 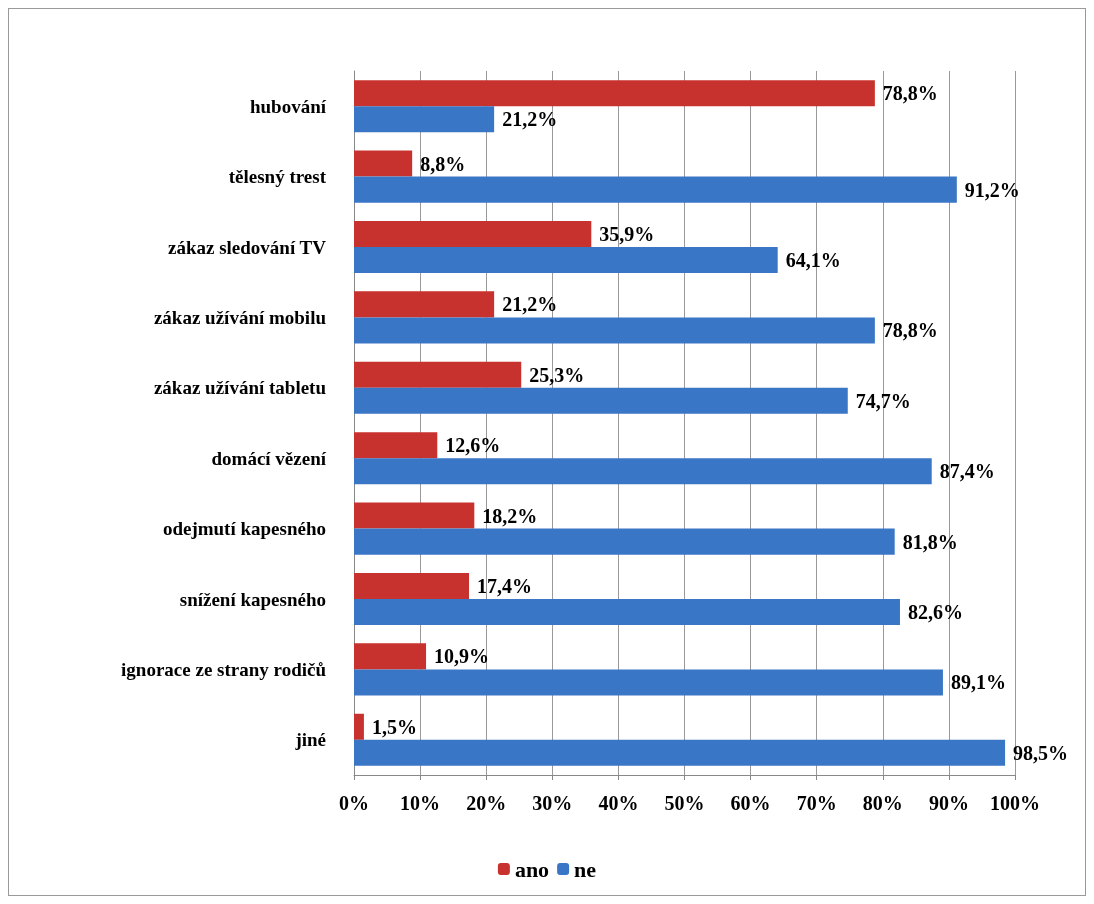 I want to click on data-label: 81,8%, so click(x=930, y=541).